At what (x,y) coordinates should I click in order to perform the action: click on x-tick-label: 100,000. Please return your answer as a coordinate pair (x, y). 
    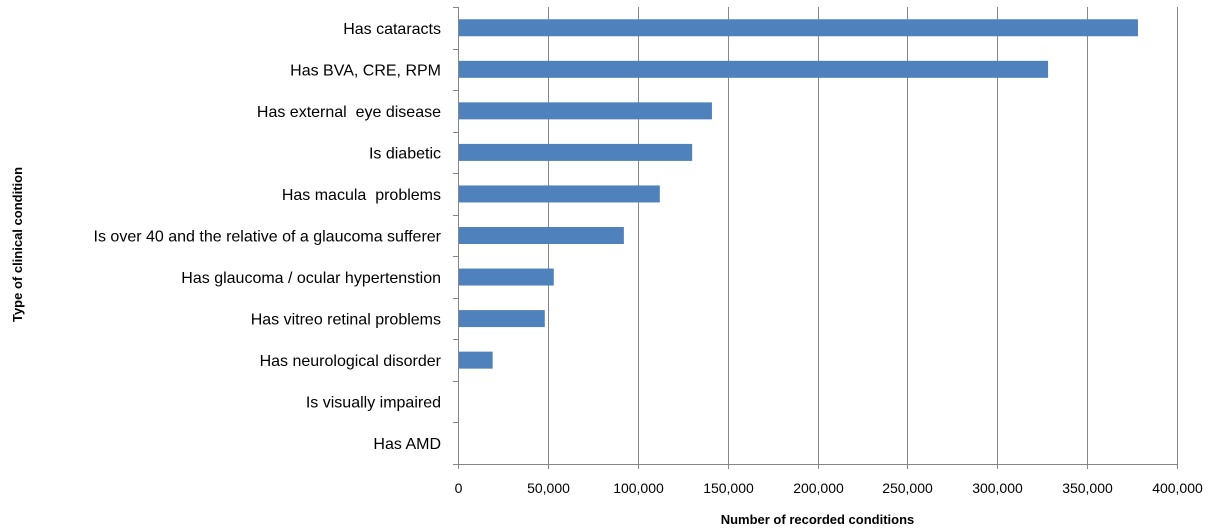
    Looking at the image, I should click on (638, 488).